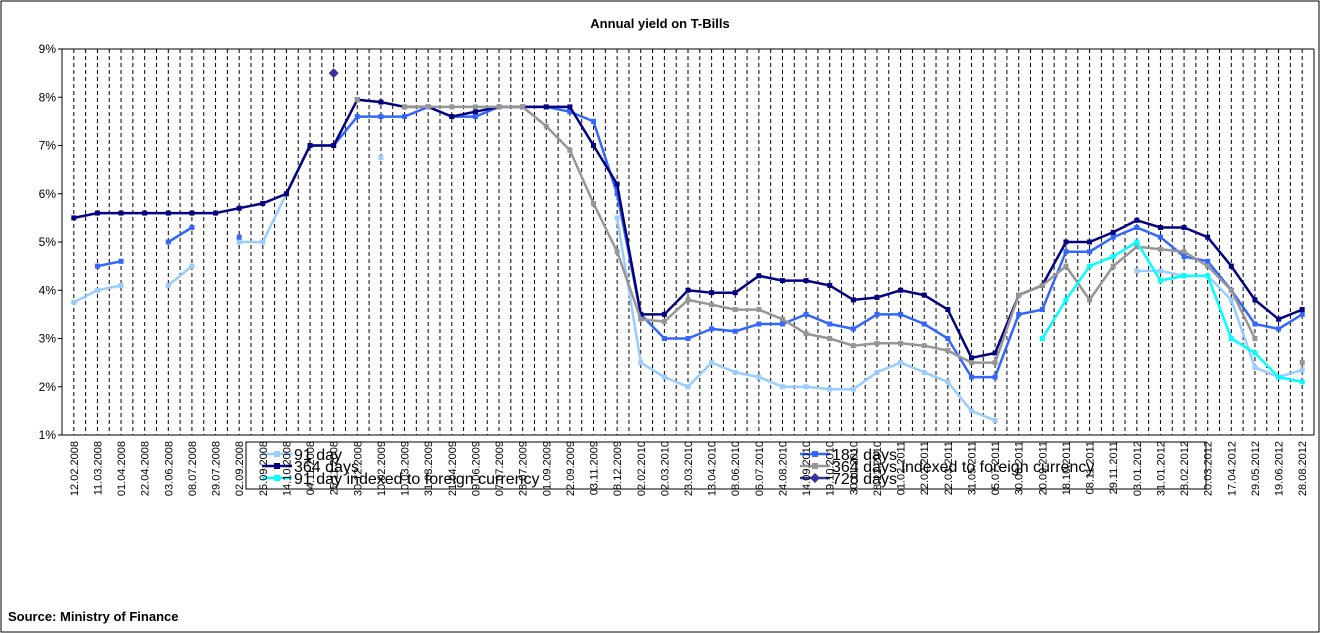  What do you see at coordinates (287, 468) in the screenshot?
I see `x-tick-label: 14.10.2008` at bounding box center [287, 468].